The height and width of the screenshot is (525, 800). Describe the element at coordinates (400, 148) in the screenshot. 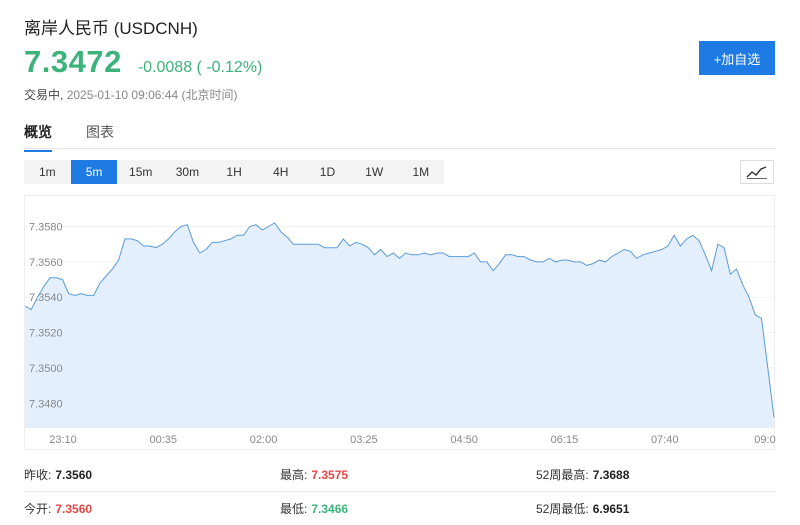

I see `tab-divider` at that location.